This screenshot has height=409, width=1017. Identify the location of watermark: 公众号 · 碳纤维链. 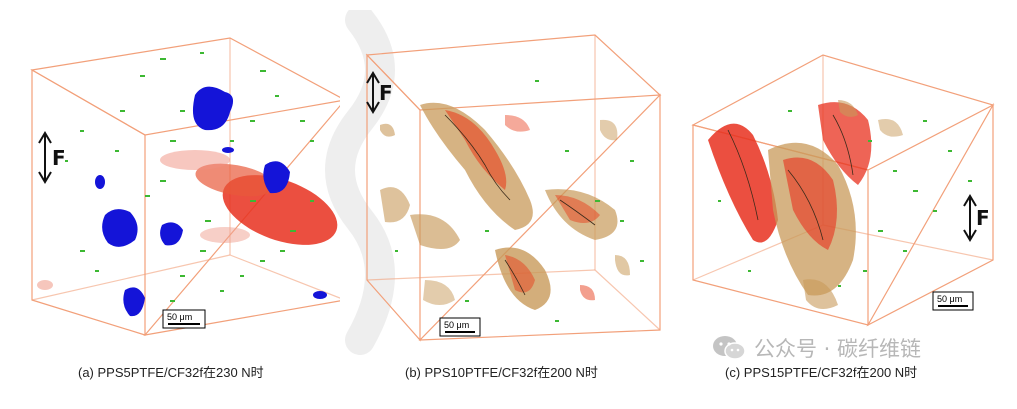
(816, 348).